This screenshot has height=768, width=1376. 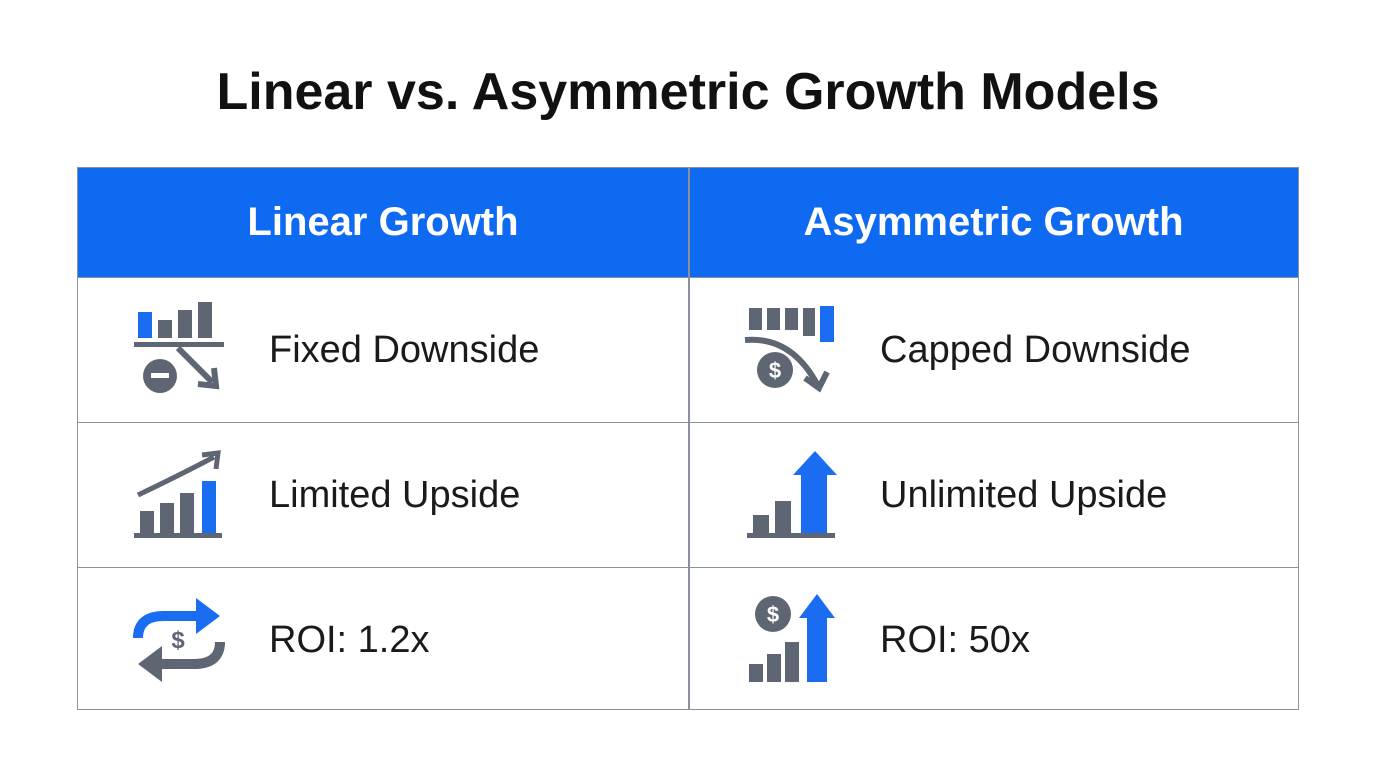 I want to click on table-cell: Unlimited Upside, so click(x=993, y=494).